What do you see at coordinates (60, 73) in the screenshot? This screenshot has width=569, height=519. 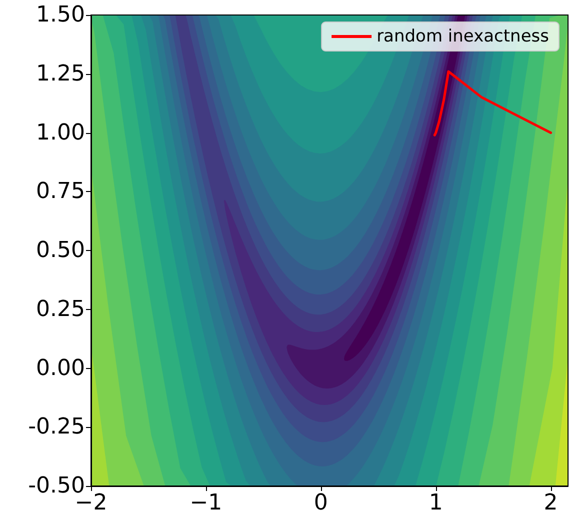 I see `y-tick-label: 1.25` at bounding box center [60, 73].